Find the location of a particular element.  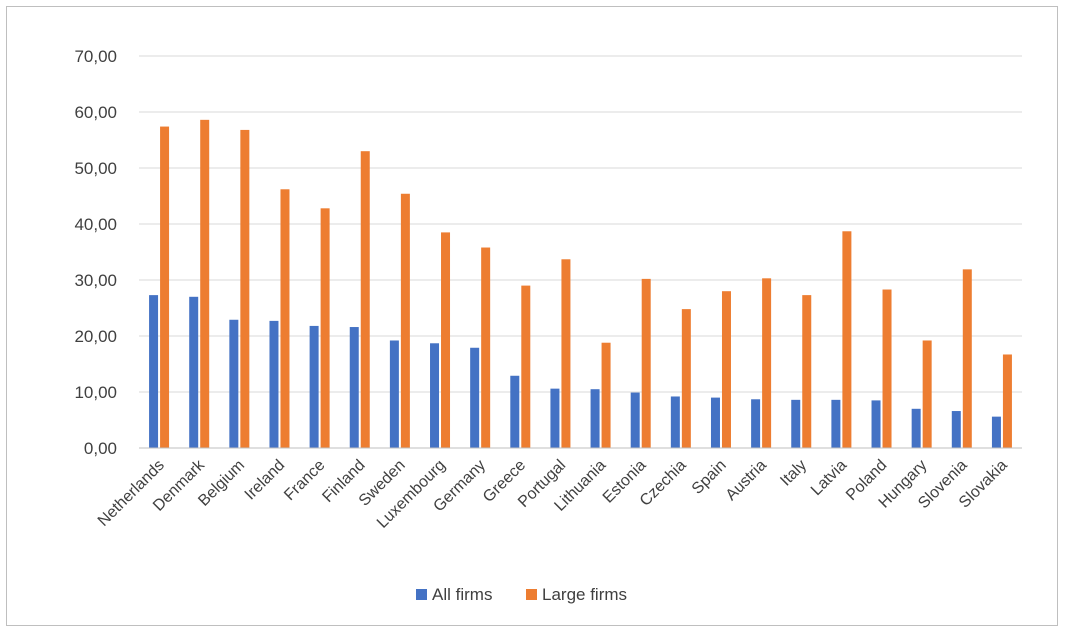

x-tick-label: Italy is located at coordinates (793, 473).